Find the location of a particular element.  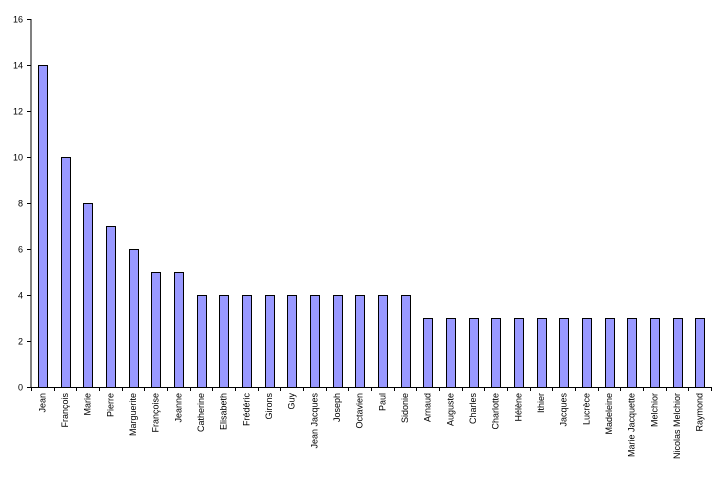

x-tick-label: Joseph is located at coordinates (337, 407).